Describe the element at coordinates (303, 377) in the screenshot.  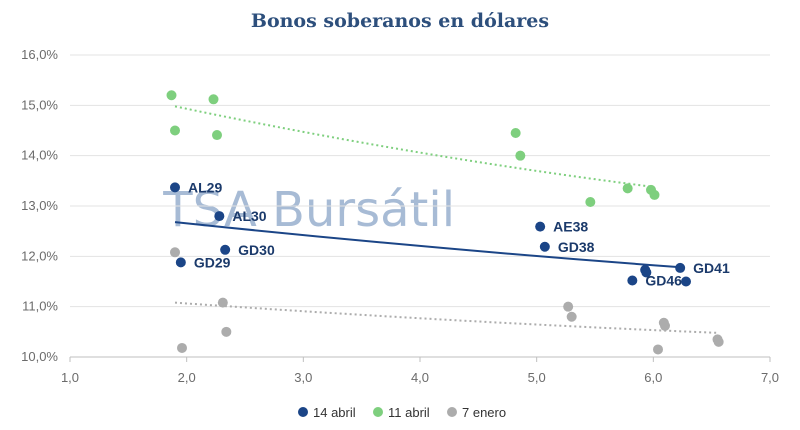
I see `x-tick-label: 3,0` at that location.